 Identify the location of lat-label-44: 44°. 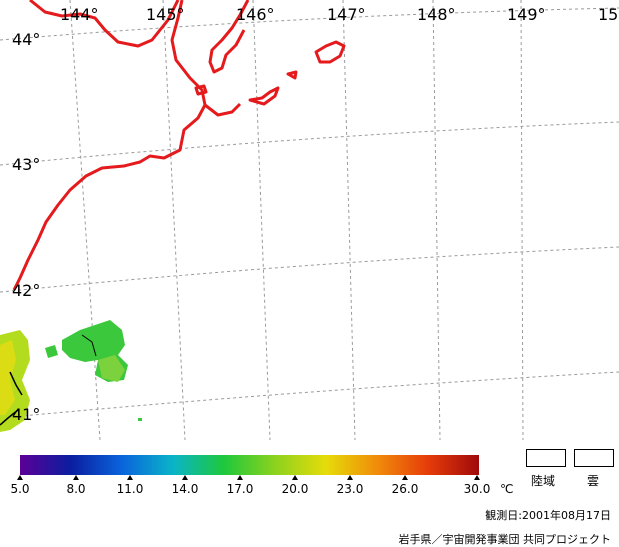
(26, 39).